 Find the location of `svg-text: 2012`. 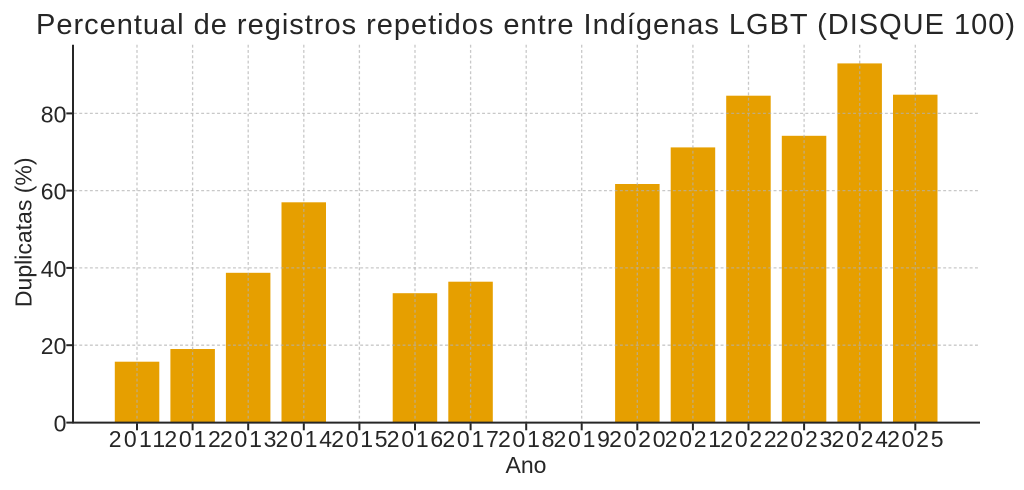

svg-text: 2012 is located at coordinates (192, 439).